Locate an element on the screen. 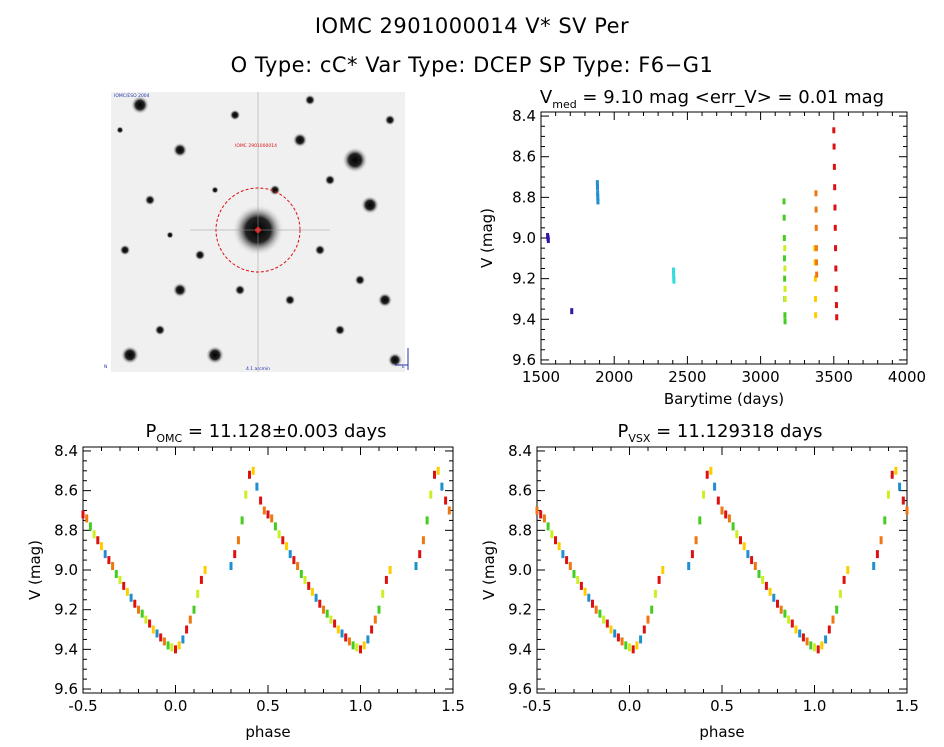 This screenshot has height=747, width=944. star-field is located at coordinates (259, 231).